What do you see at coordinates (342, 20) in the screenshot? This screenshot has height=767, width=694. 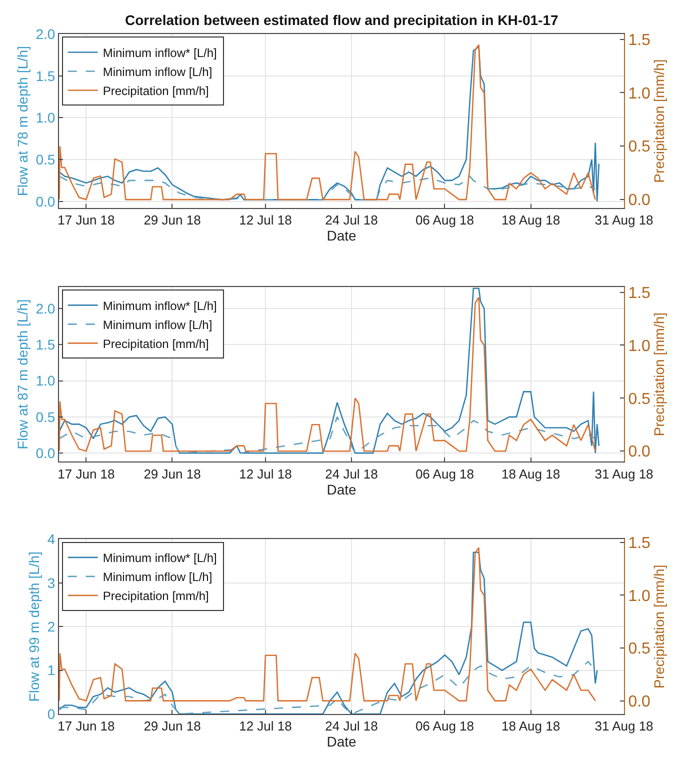 I see `chart-title: Correlation between estimated flow and precipitation in KH-01-17` at bounding box center [342, 20].